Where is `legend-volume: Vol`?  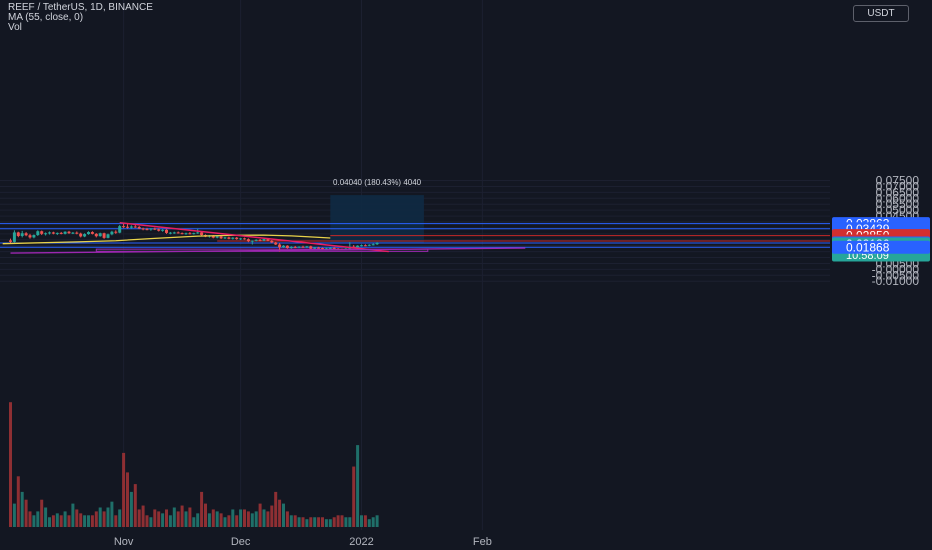
legend-volume: Vol is located at coordinates (15, 27).